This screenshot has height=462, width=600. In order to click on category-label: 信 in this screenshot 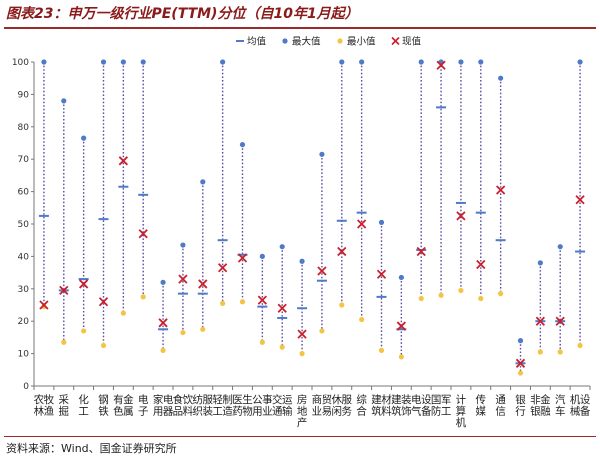, I will do `click(500, 412)`.